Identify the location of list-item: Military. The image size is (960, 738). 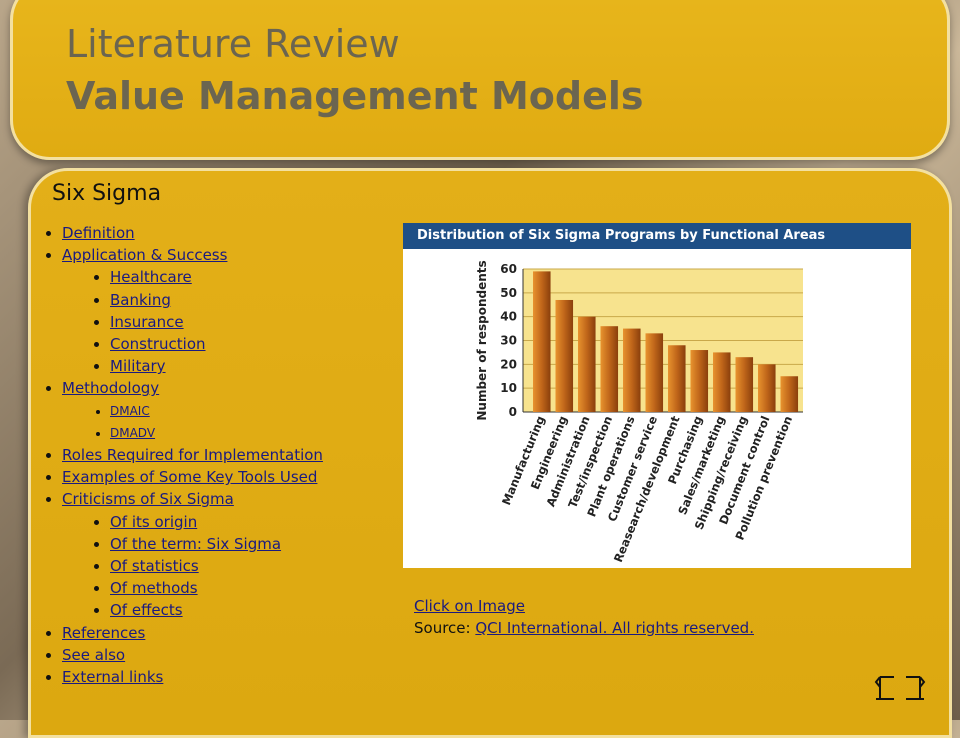
(216, 366).